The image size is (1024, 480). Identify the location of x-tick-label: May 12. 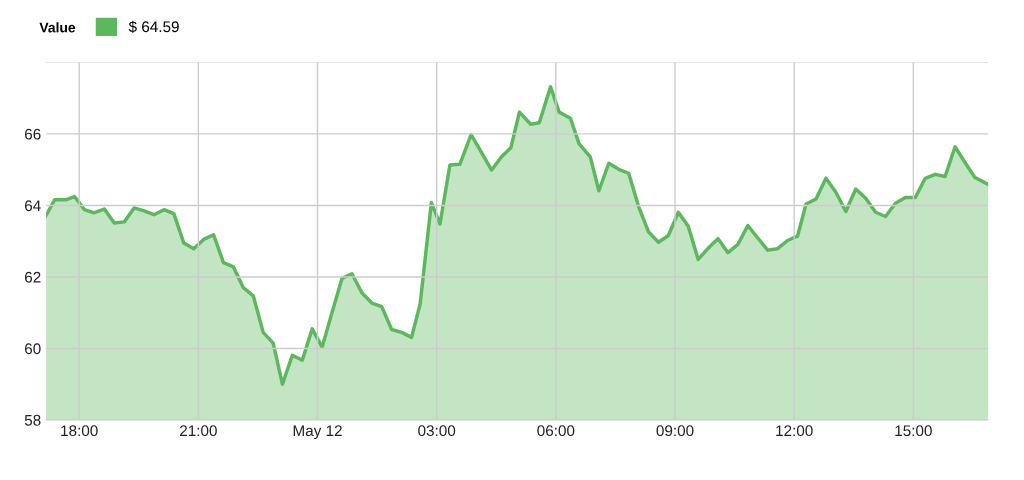
(317, 432).